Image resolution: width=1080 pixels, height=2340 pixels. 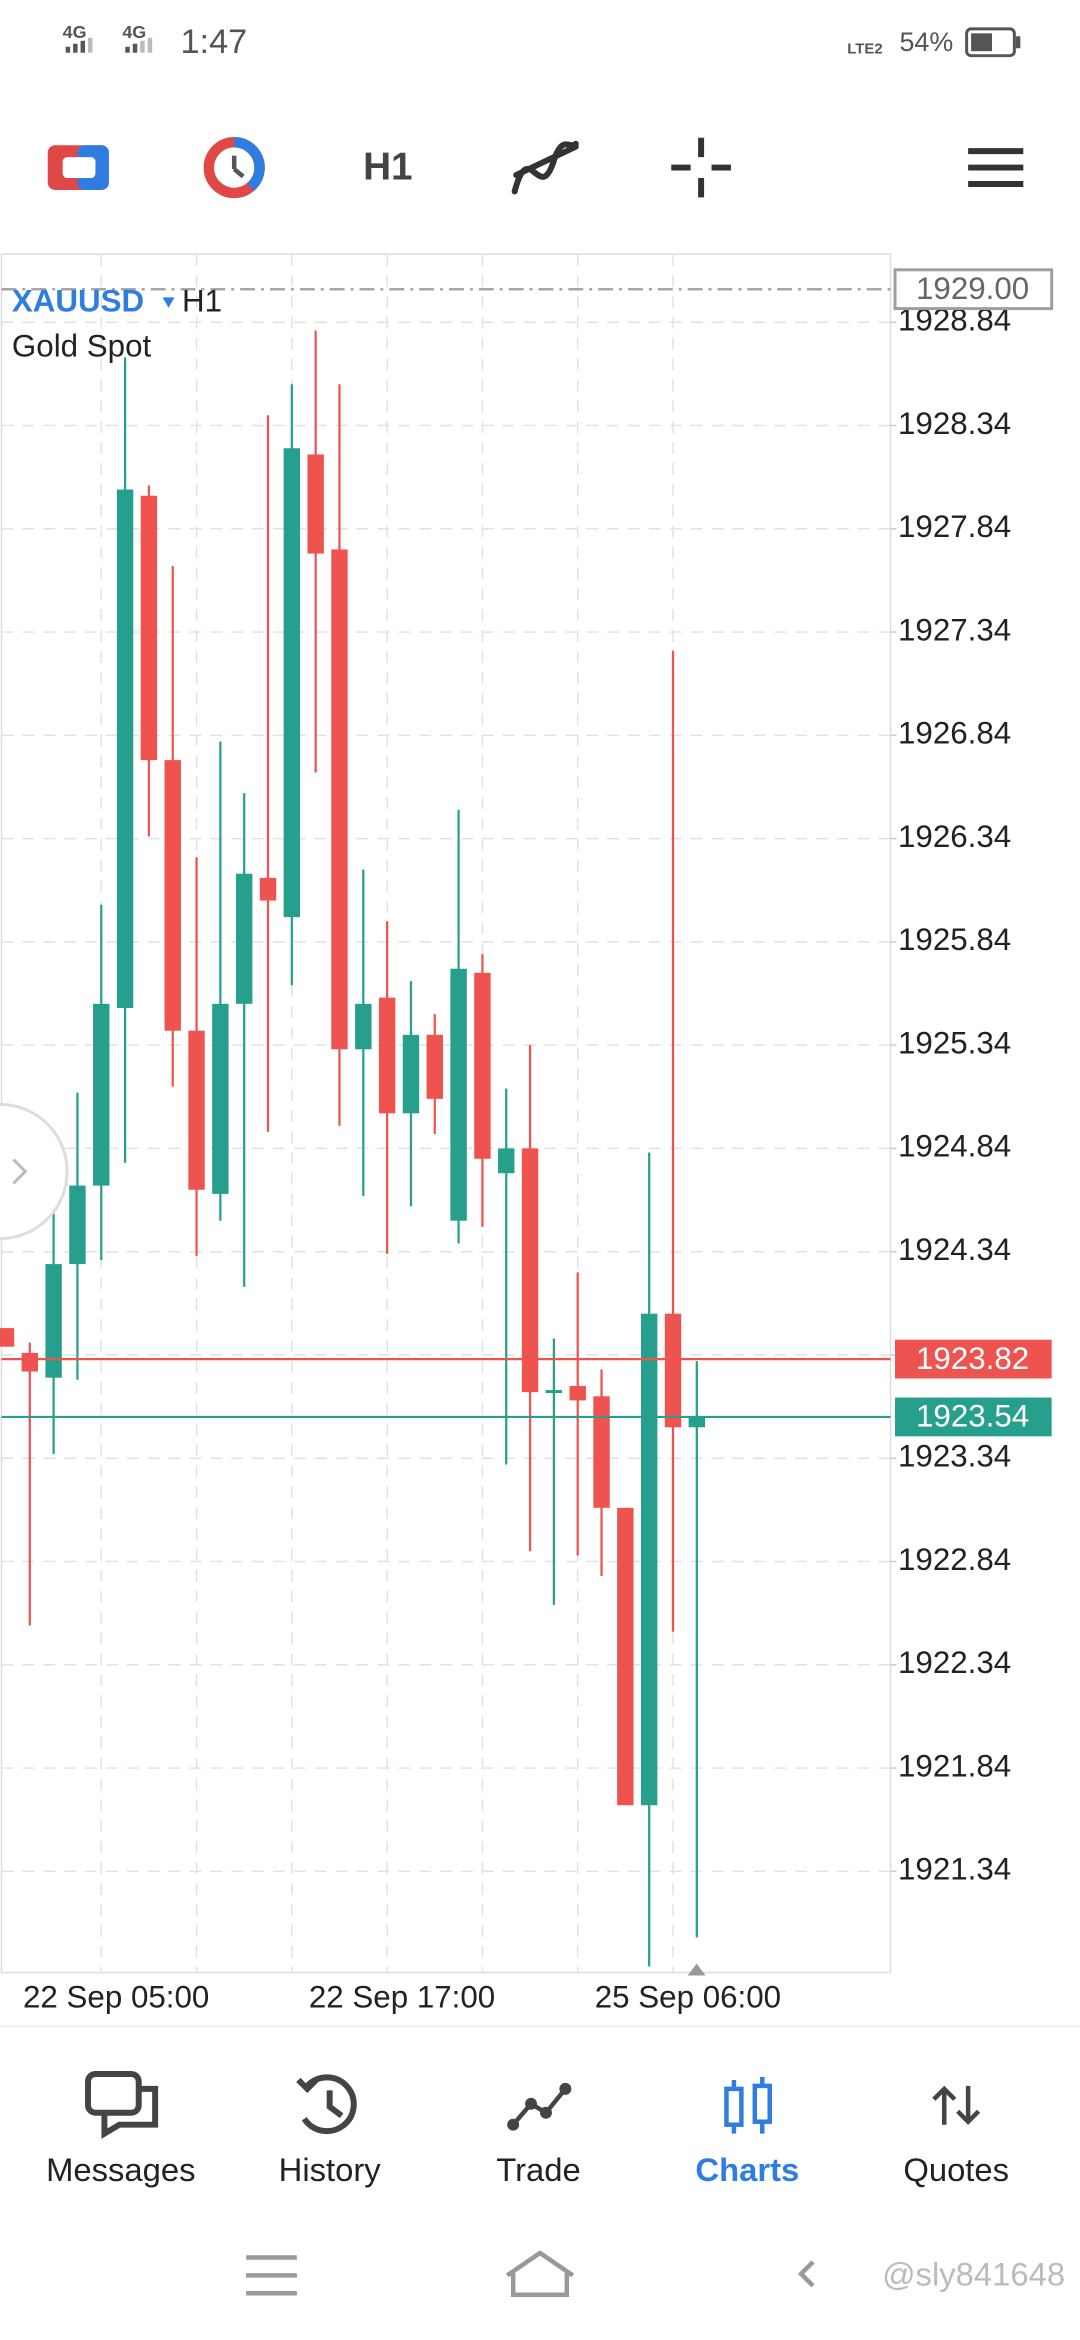 I want to click on y-tick-label: 1924.34, so click(x=954, y=1249).